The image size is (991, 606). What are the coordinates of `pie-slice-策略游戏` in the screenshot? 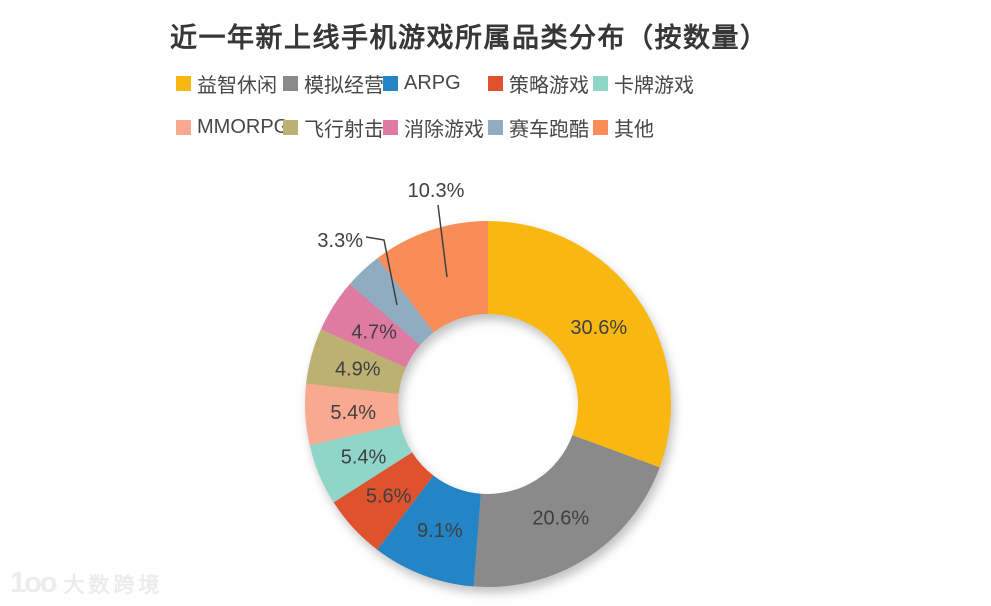 It's located at (383, 501).